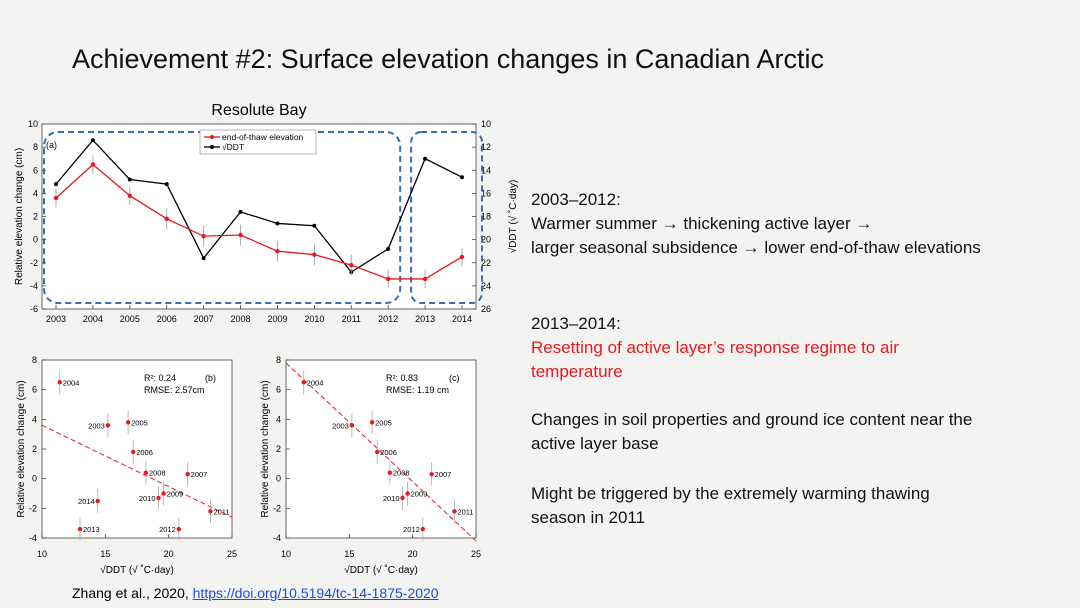 This screenshot has height=608, width=1080. What do you see at coordinates (486, 240) in the screenshot?
I see `y2-tick-label-a: 20` at bounding box center [486, 240].